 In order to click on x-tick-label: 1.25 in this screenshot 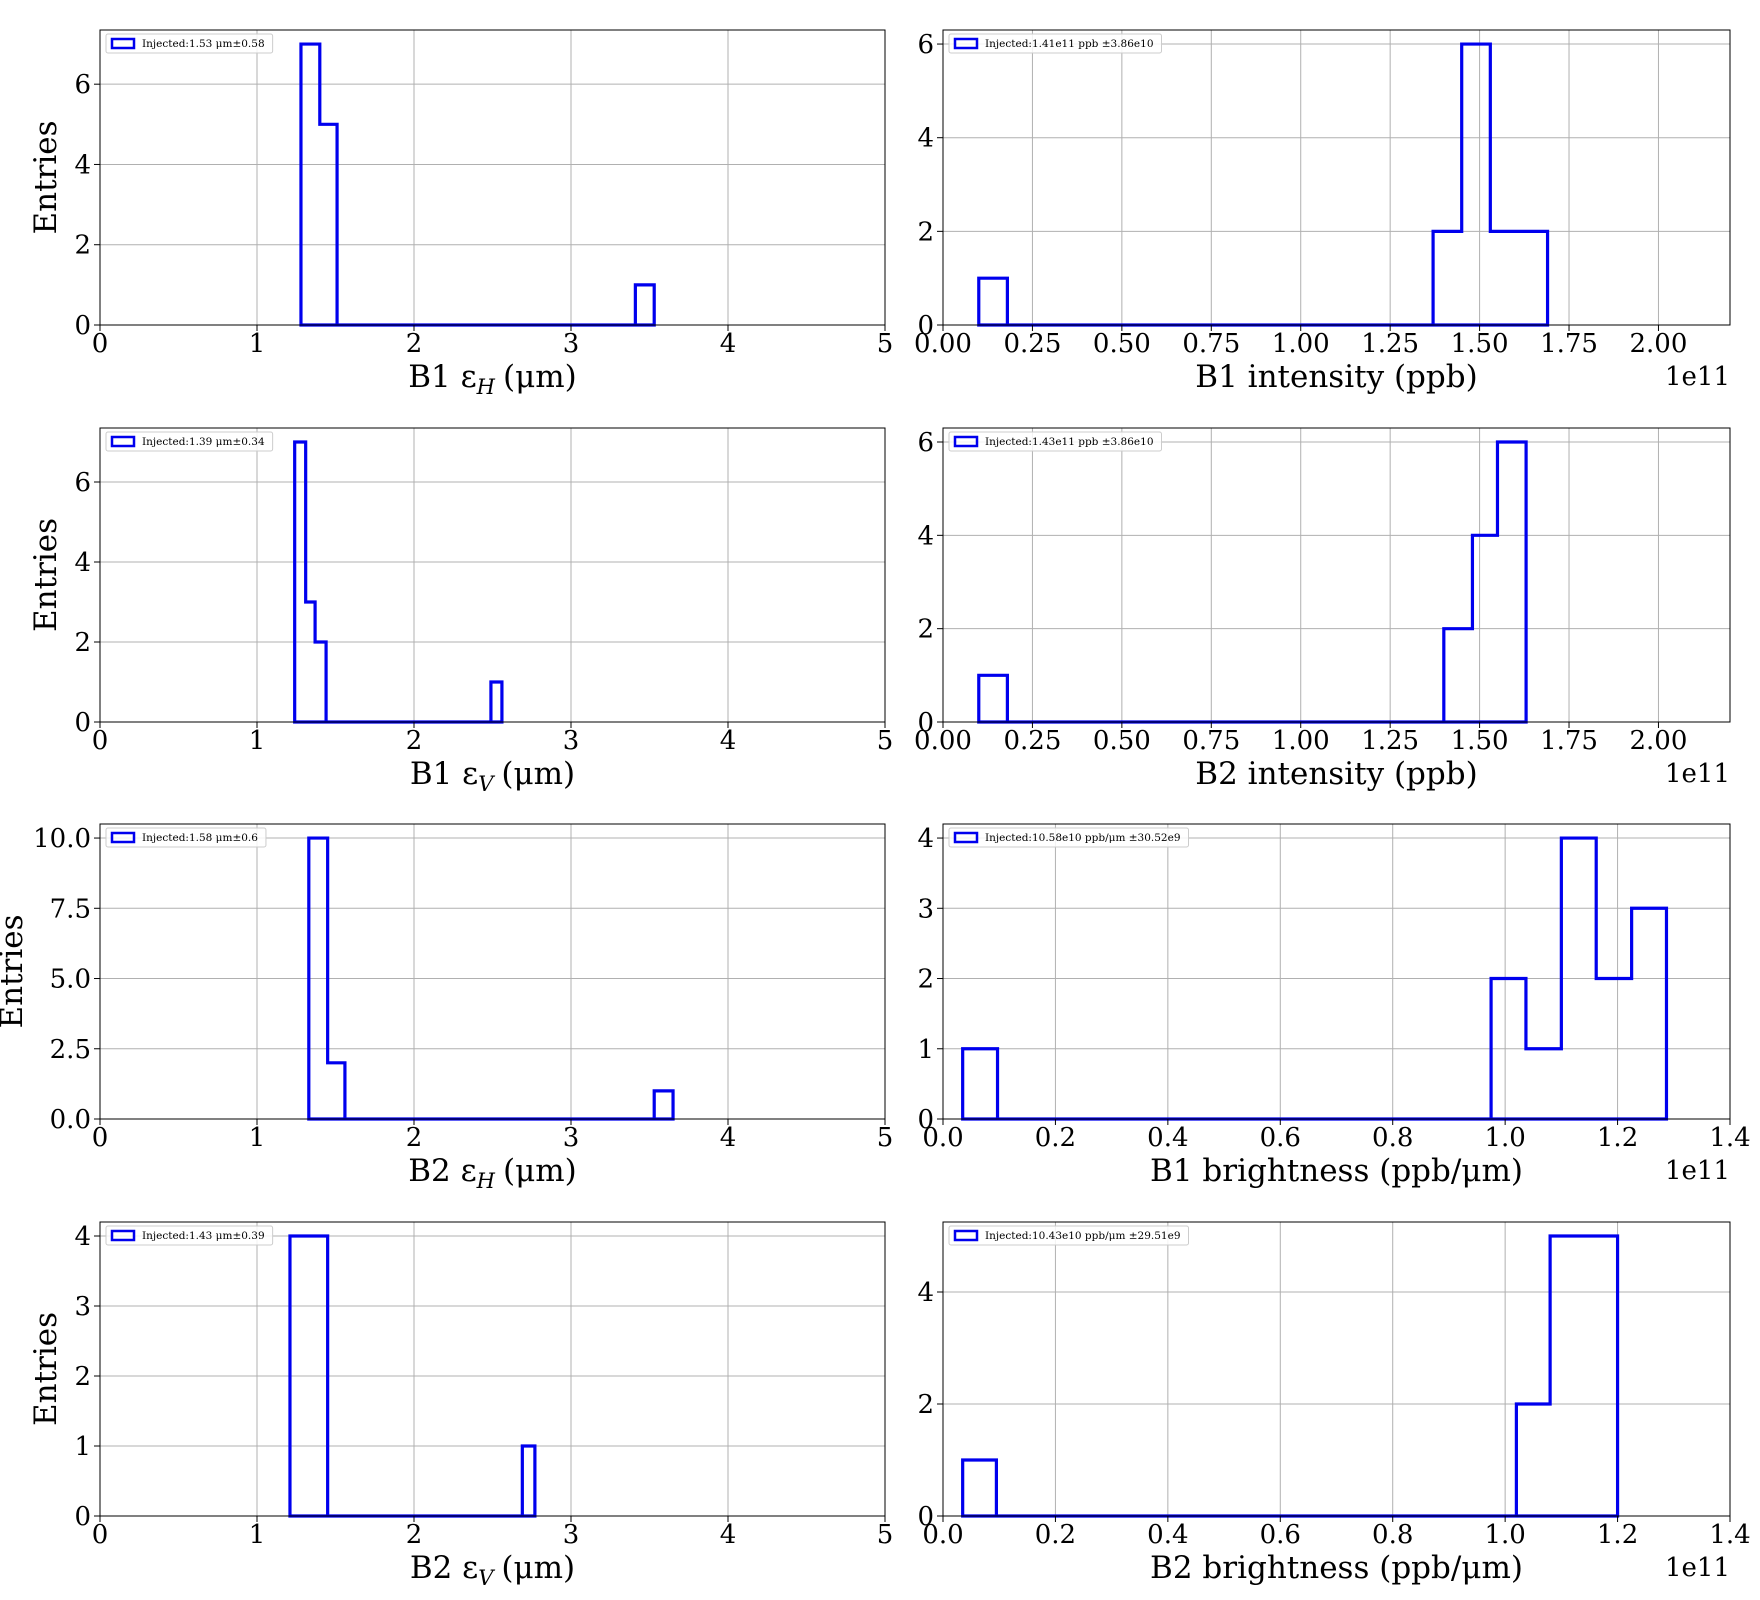, I will do `click(1390, 344)`.